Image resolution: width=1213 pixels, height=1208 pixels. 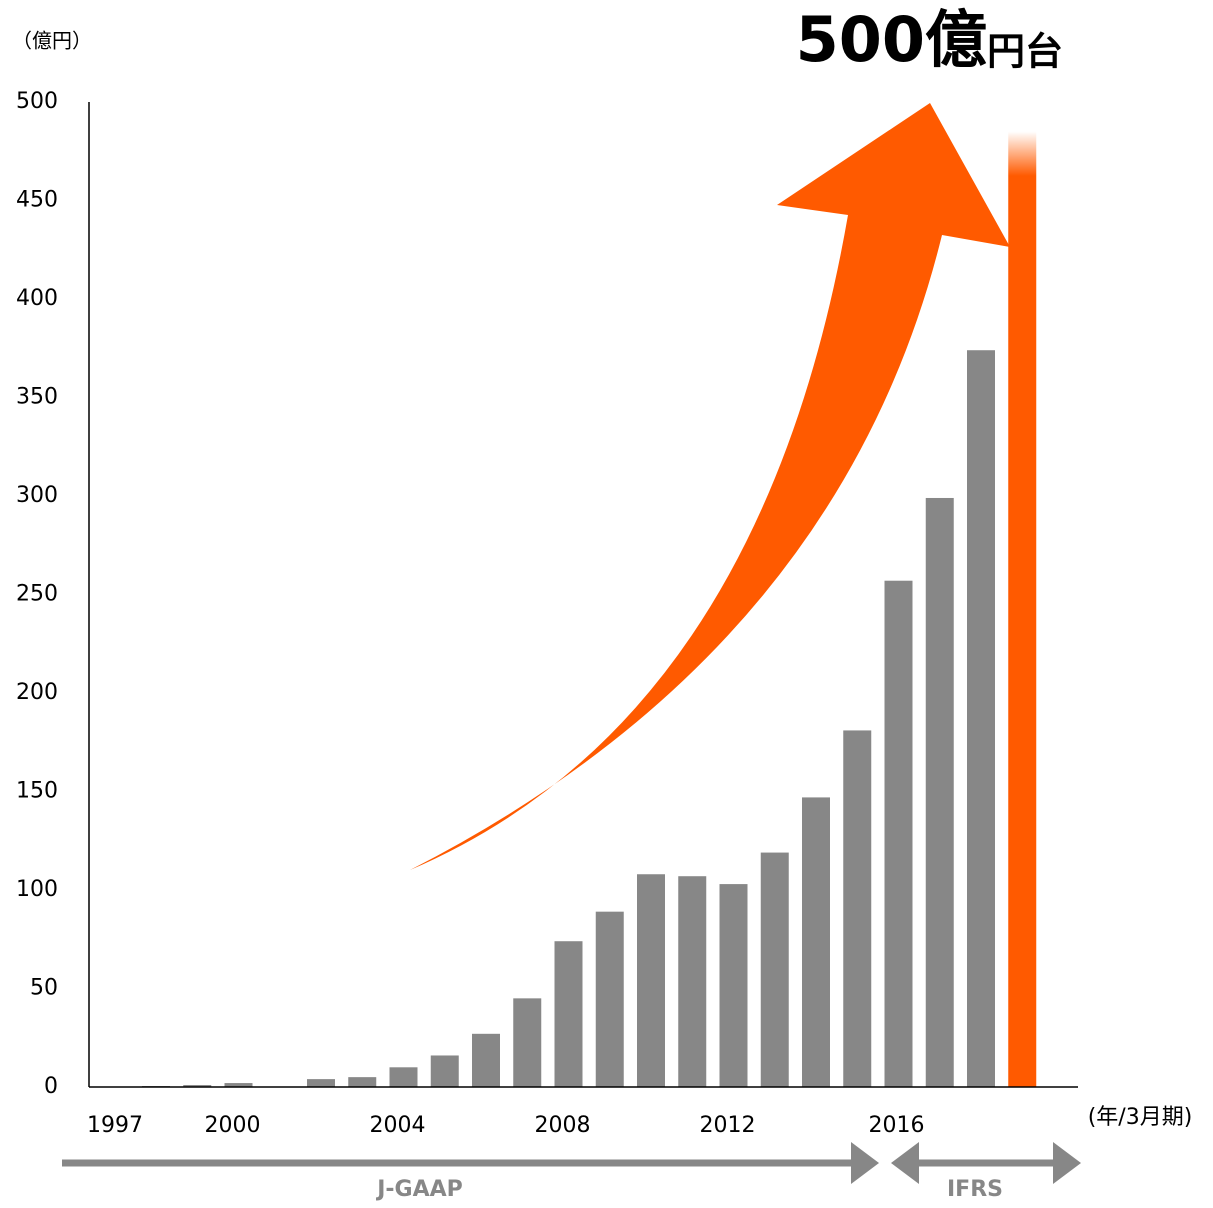 What do you see at coordinates (37, 594) in the screenshot?
I see `y-tick-label: 250` at bounding box center [37, 594].